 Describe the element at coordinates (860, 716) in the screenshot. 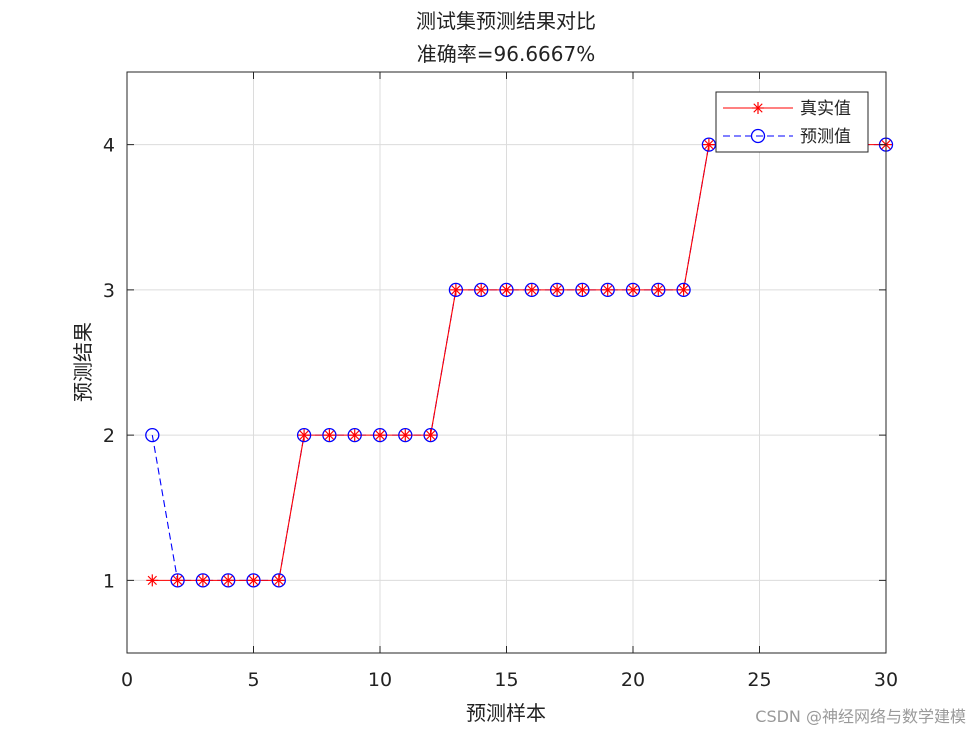

I see `watermark-text: CSDN @神经网络与数学建模` at that location.